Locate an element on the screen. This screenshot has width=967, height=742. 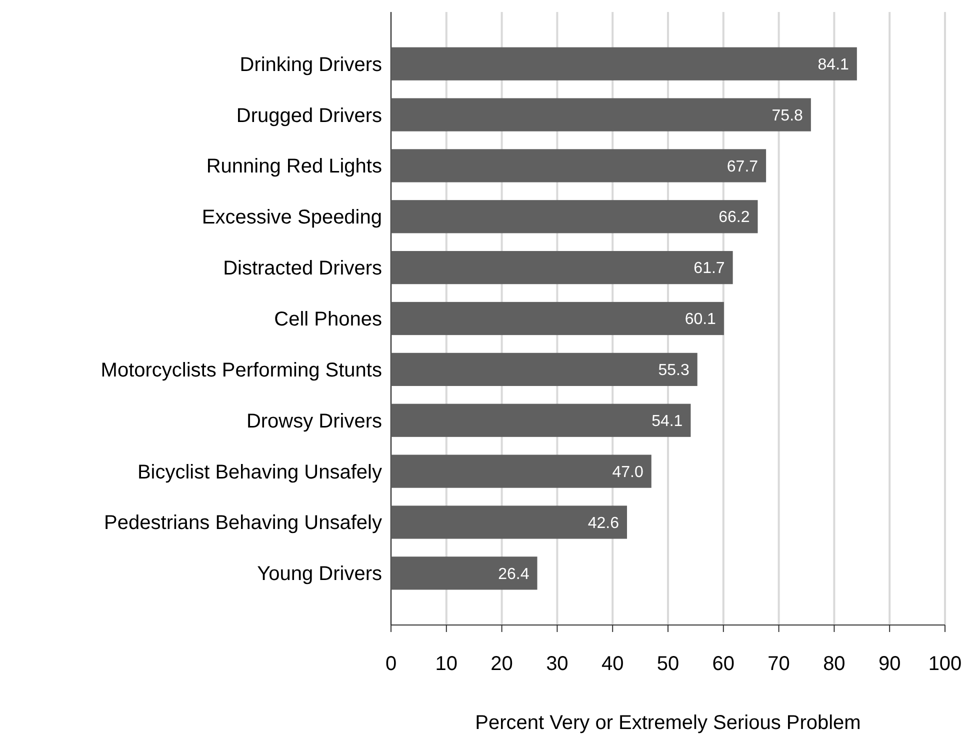
x-tick-label: 0 is located at coordinates (391, 664).